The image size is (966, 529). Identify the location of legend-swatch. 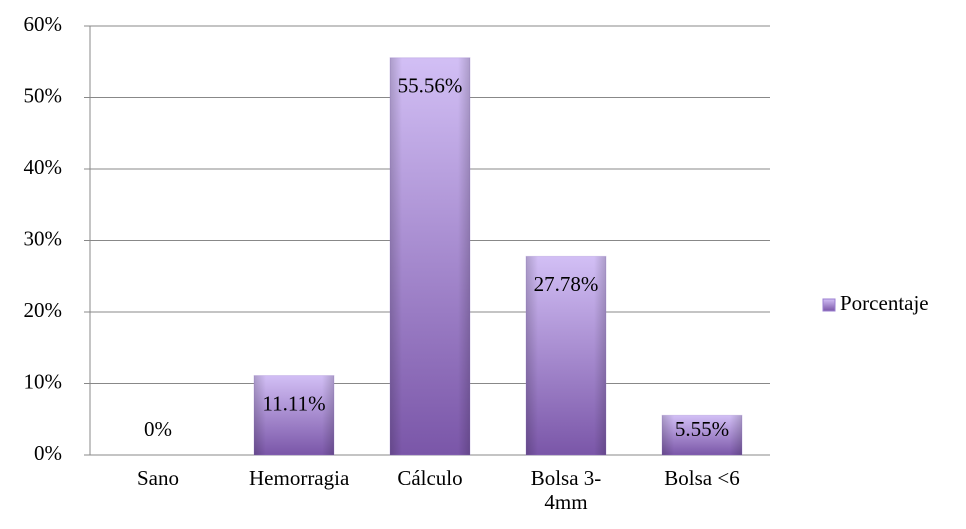
(829, 305).